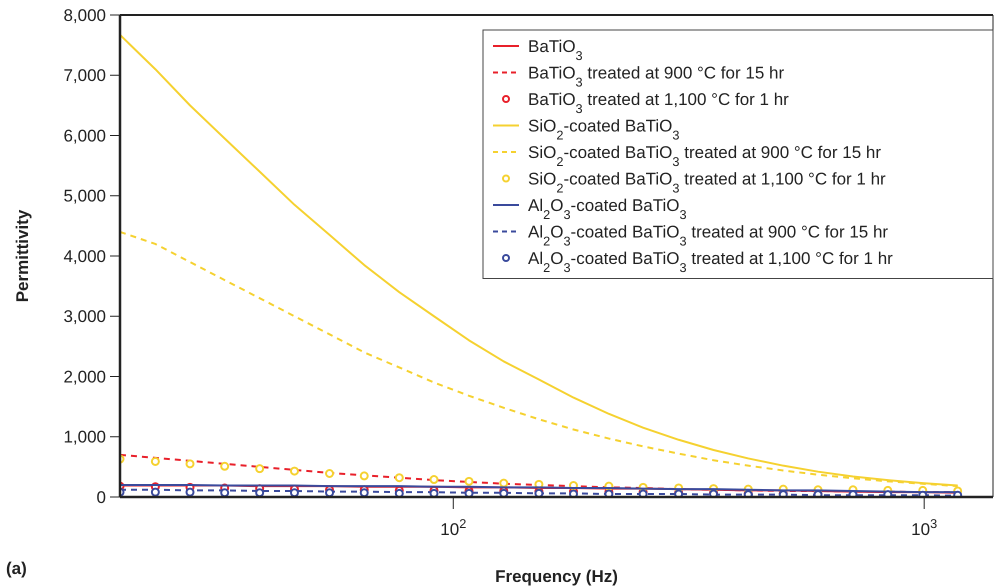 The height and width of the screenshot is (588, 1000). Describe the element at coordinates (604, 129) in the screenshot. I see `legend-label: SiO$_{2}$-coated BaTiO$_{3}$` at that location.